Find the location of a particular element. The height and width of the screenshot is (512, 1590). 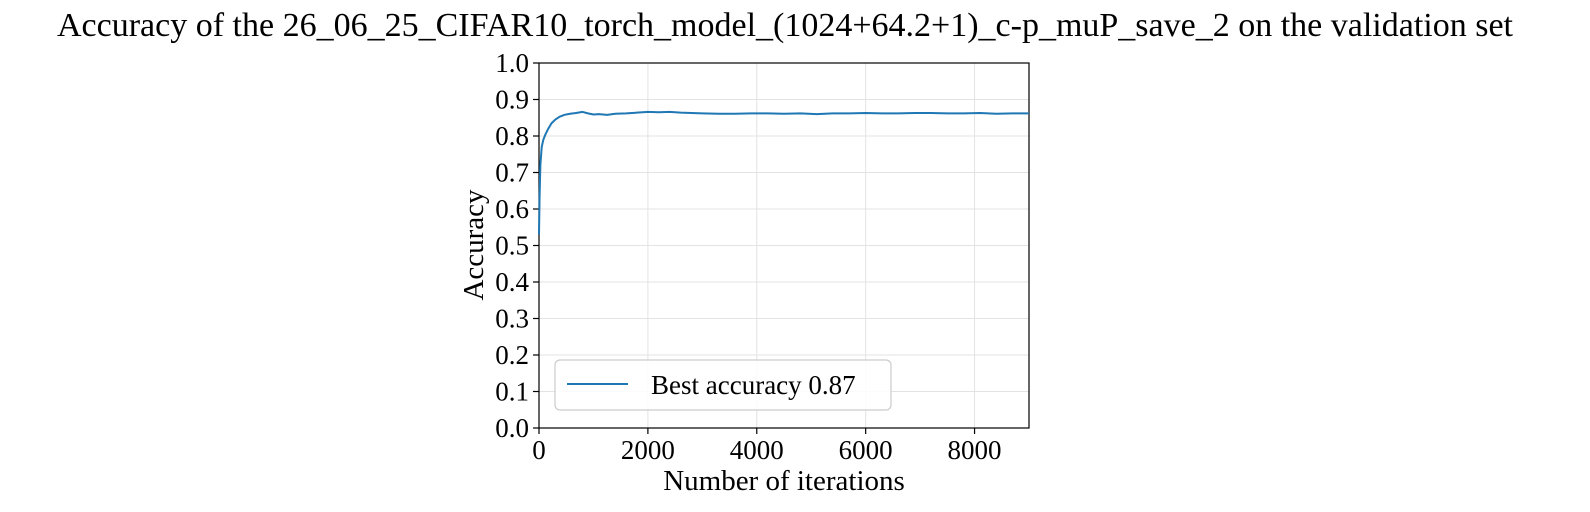

y-tick-label: 0.2 is located at coordinates (512, 355).